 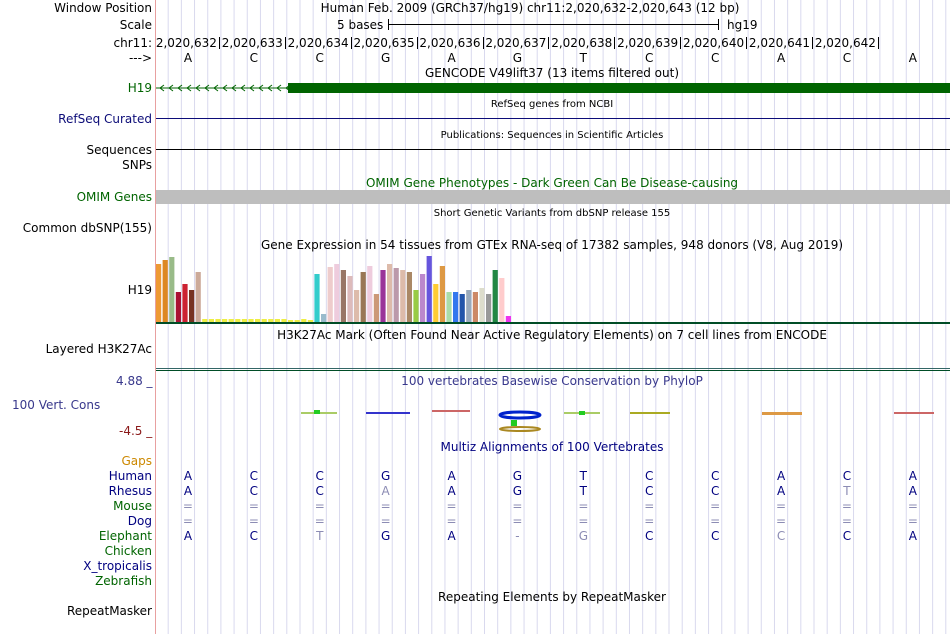 I want to click on scale-assembly: hg19, so click(x=742, y=25).